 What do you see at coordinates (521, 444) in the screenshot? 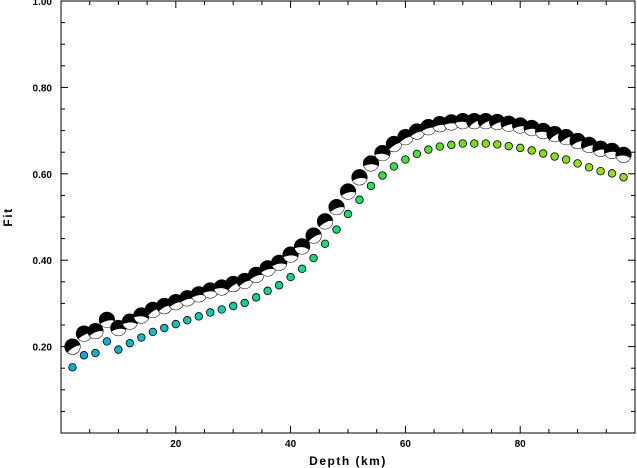
I see `x-tick-label: 80` at bounding box center [521, 444].